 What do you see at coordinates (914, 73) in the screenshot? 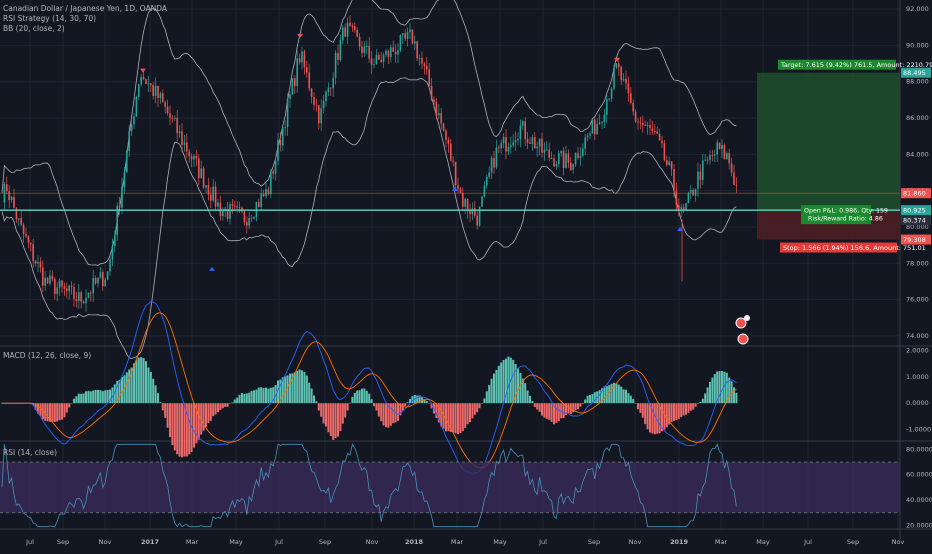
I see `target-price-badge-text: 88.495` at bounding box center [914, 73].